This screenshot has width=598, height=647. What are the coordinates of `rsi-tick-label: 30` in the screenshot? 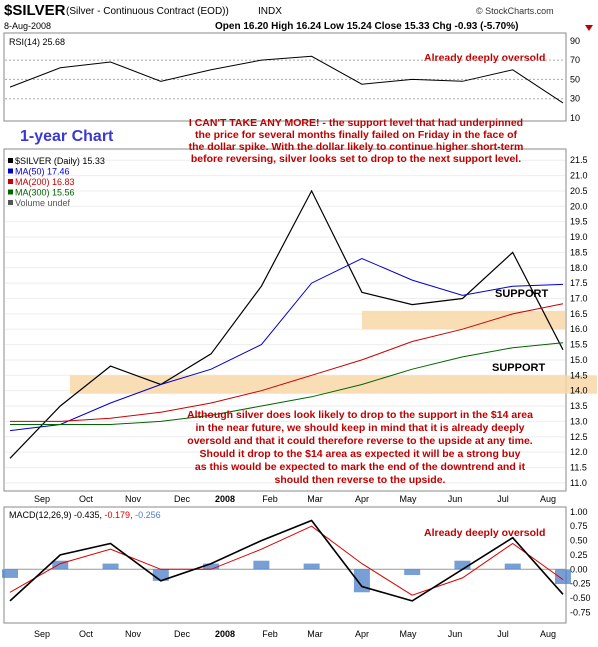 It's located at (575, 99).